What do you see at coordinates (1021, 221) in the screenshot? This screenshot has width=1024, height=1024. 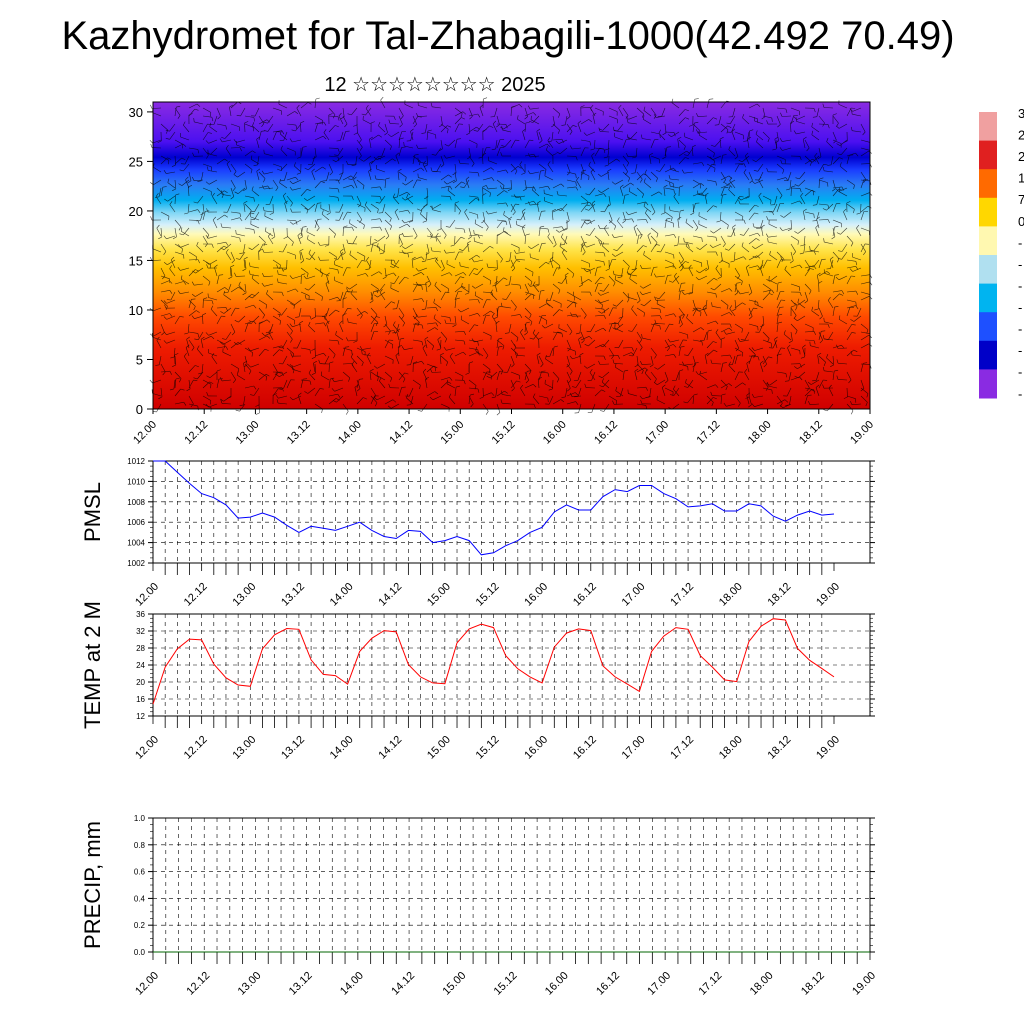 I see `colorbar-label: 0` at bounding box center [1021, 221].